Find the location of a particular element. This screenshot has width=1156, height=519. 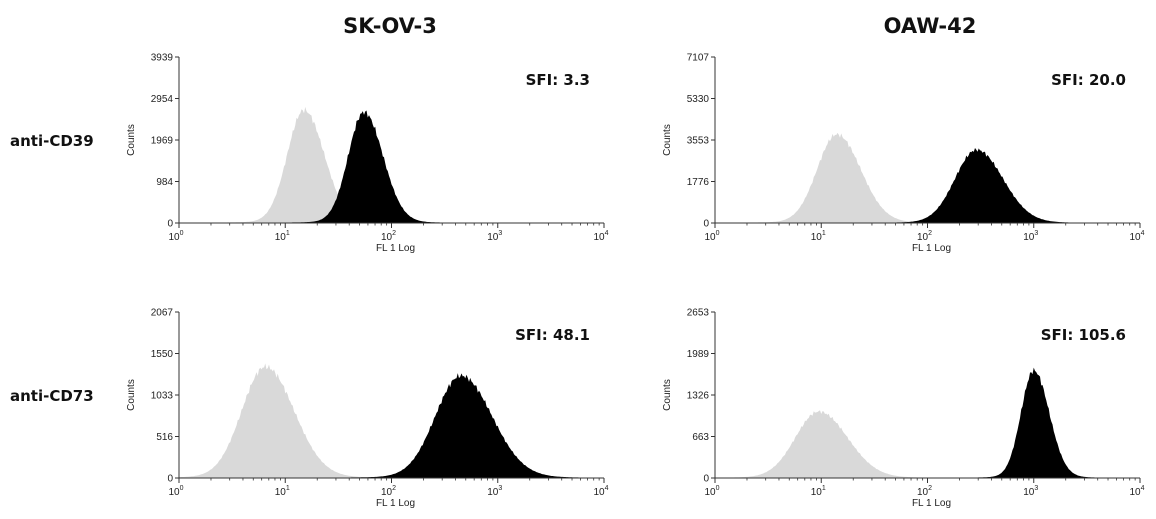

y-tick-label: 7107 is located at coordinates (698, 58).